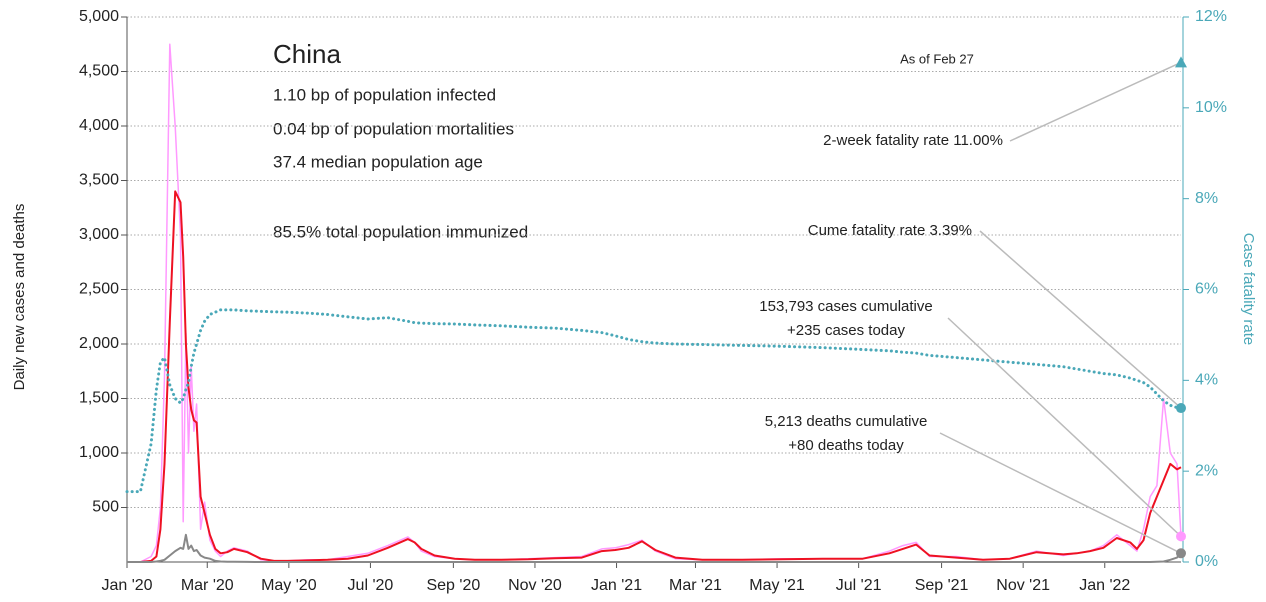 This screenshot has width=1266, height=602. I want to click on y2-tick-label: 2%, so click(1206, 470).